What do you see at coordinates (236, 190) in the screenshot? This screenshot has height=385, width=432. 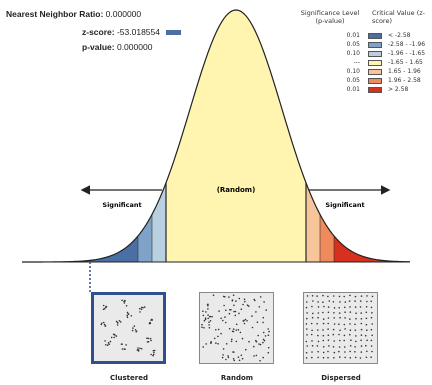 I see `random-label: (Random)` at bounding box center [236, 190].